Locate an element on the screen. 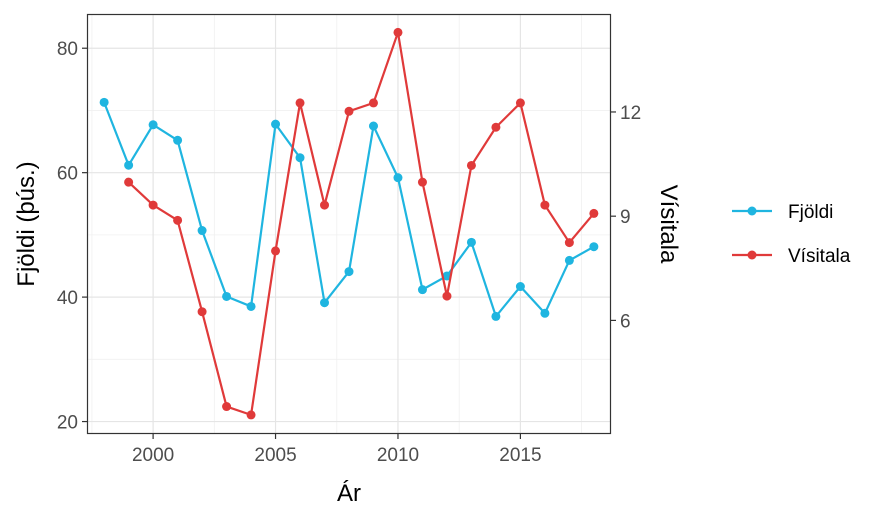 This screenshot has height=519, width=891. y-axis-left-title: Fjöldi (þús.) is located at coordinates (26, 223).